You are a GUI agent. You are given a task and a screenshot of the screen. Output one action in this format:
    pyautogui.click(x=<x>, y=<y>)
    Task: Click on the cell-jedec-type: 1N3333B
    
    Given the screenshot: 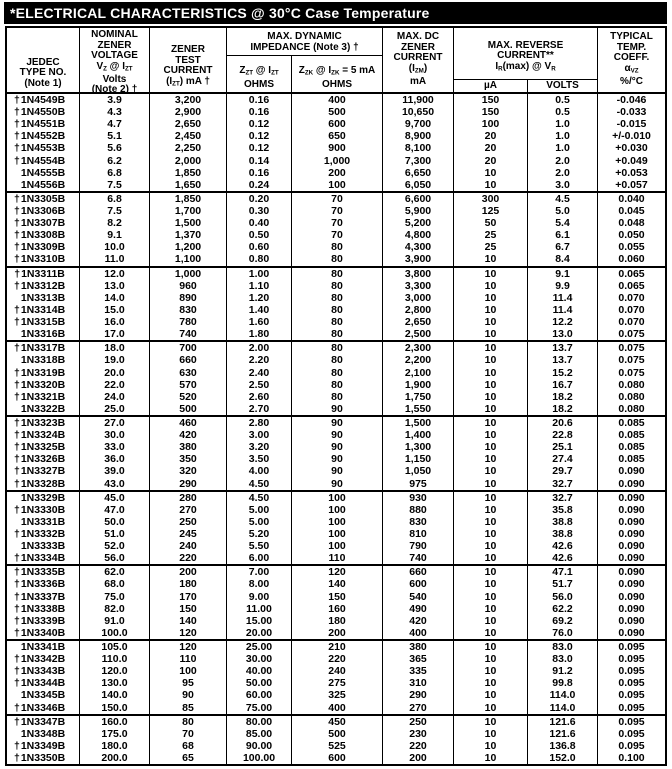 What is the action you would take?
    pyautogui.click(x=43, y=546)
    